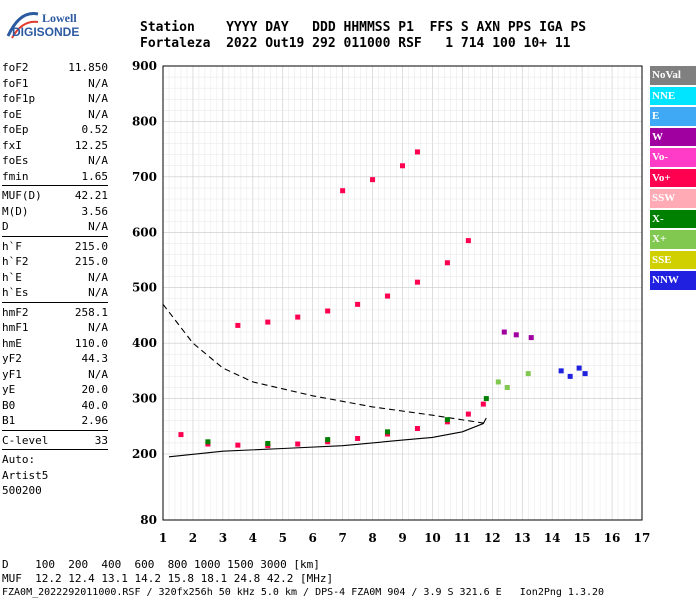 The image size is (700, 600). Describe the element at coordinates (522, 538) in the screenshot. I see `x-tick-label: 13` at that location.